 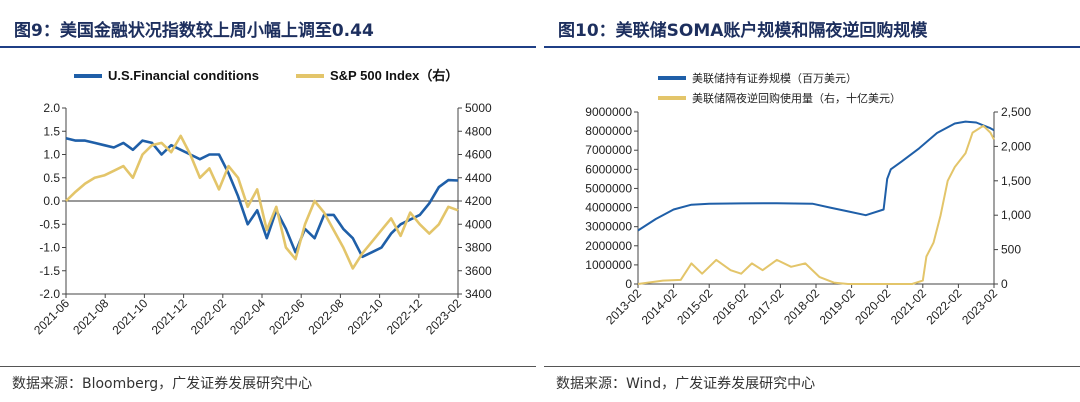 I want to click on left-right-tick-label: 4400, so click(x=478, y=178).